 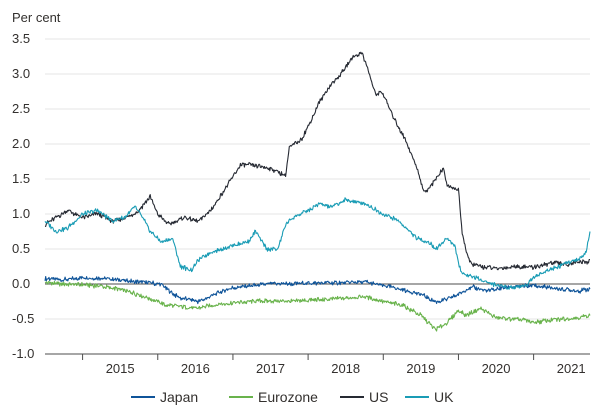 I want to click on y-tick-label: 1.0, so click(x=21, y=213).